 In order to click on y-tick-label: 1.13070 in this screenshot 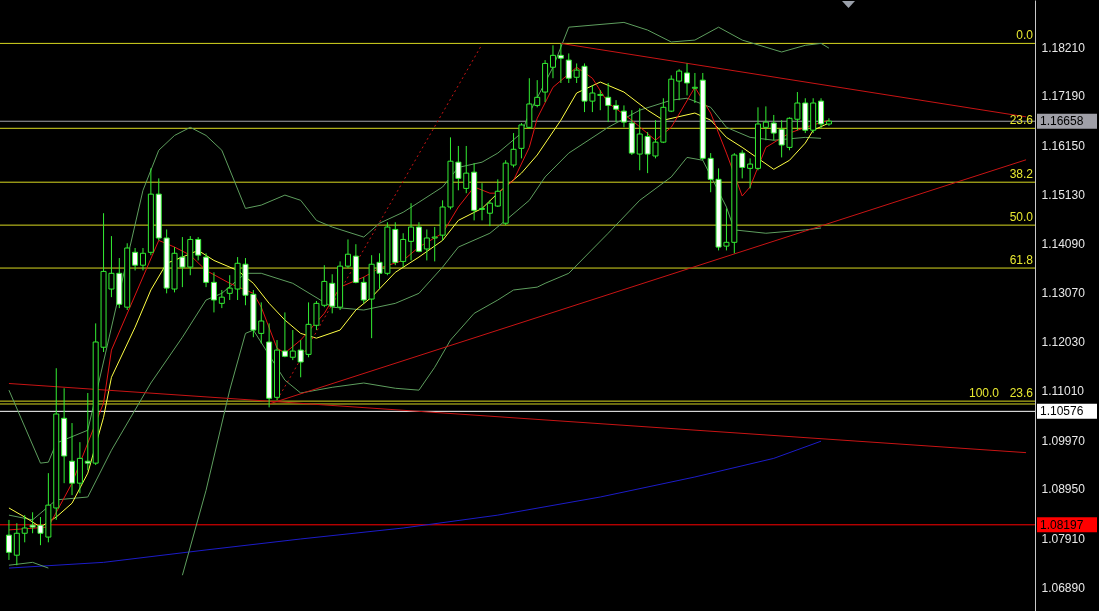, I will do `click(1063, 292)`.